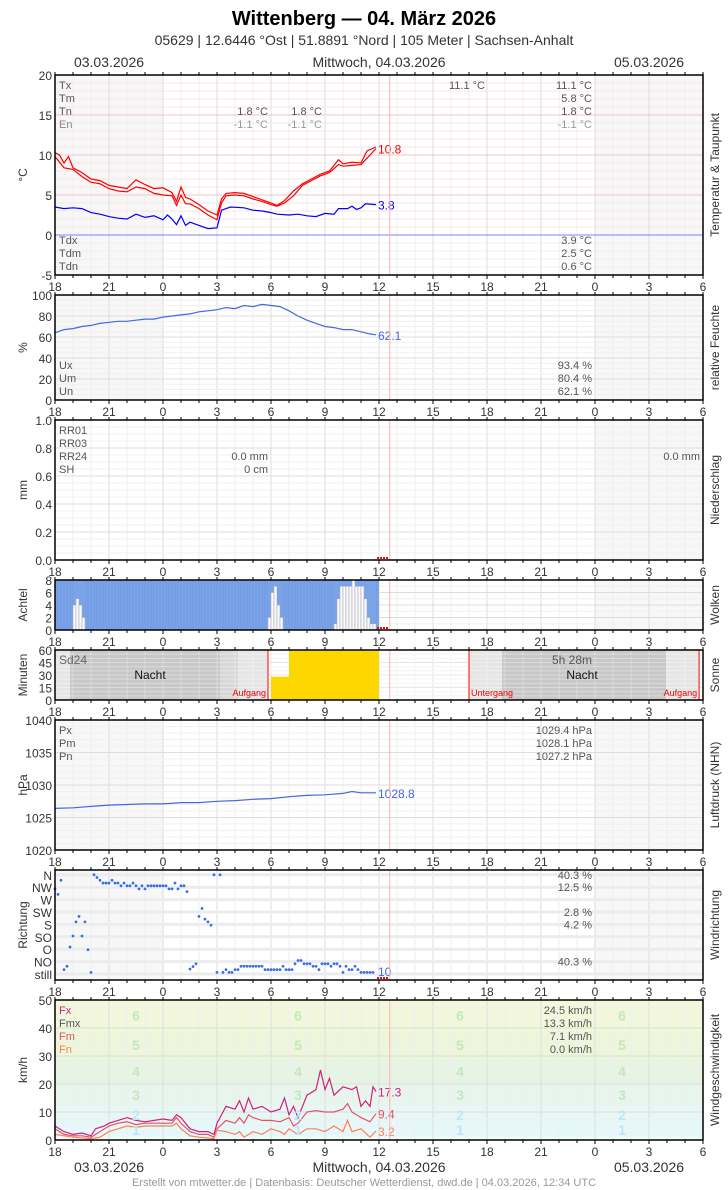  Describe the element at coordinates (369, 491) in the screenshot. I see `panel-precip: 0.0 0.2 0.4 0.6 0.8 1.0 mm Niederschlag` at that location.